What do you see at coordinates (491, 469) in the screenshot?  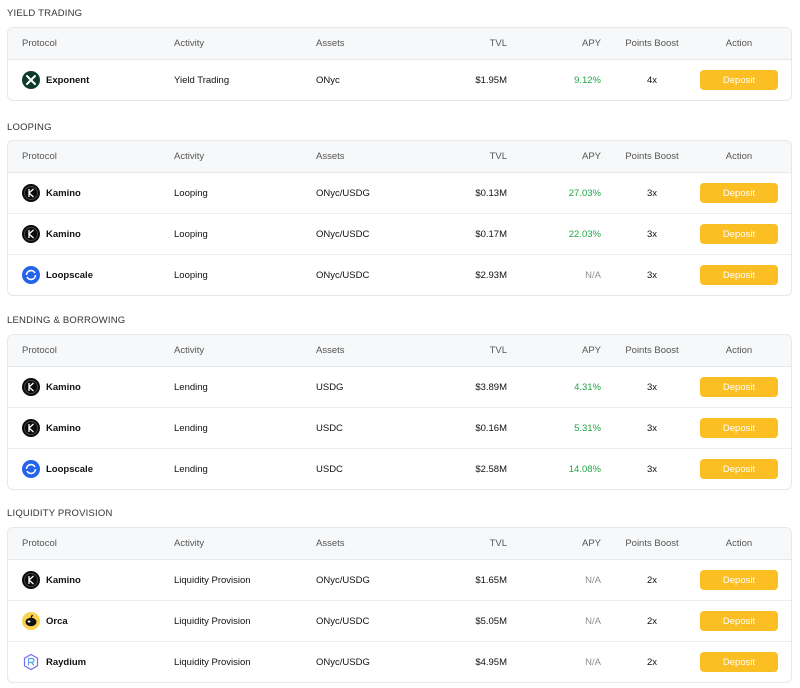 I see `tvl-cell: $2.58M` at bounding box center [491, 469].